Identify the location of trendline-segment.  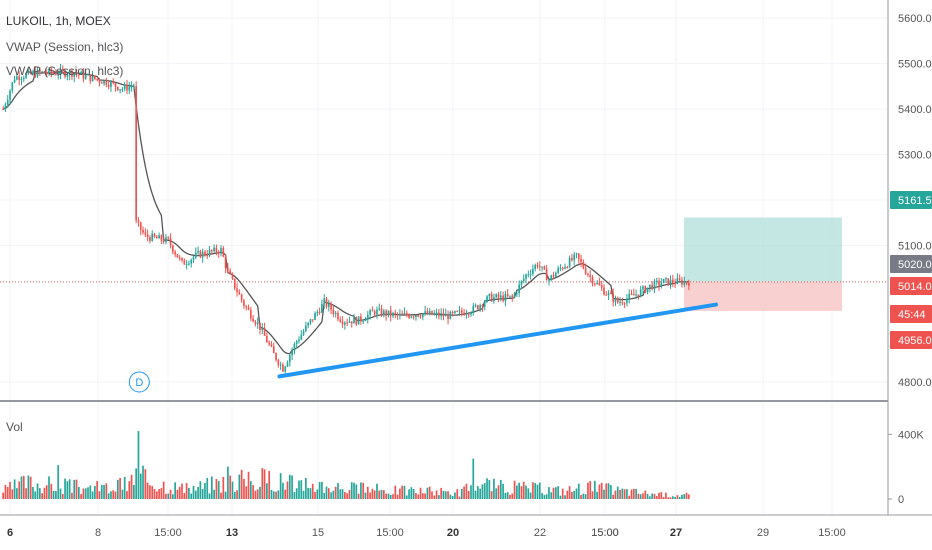
(497, 340).